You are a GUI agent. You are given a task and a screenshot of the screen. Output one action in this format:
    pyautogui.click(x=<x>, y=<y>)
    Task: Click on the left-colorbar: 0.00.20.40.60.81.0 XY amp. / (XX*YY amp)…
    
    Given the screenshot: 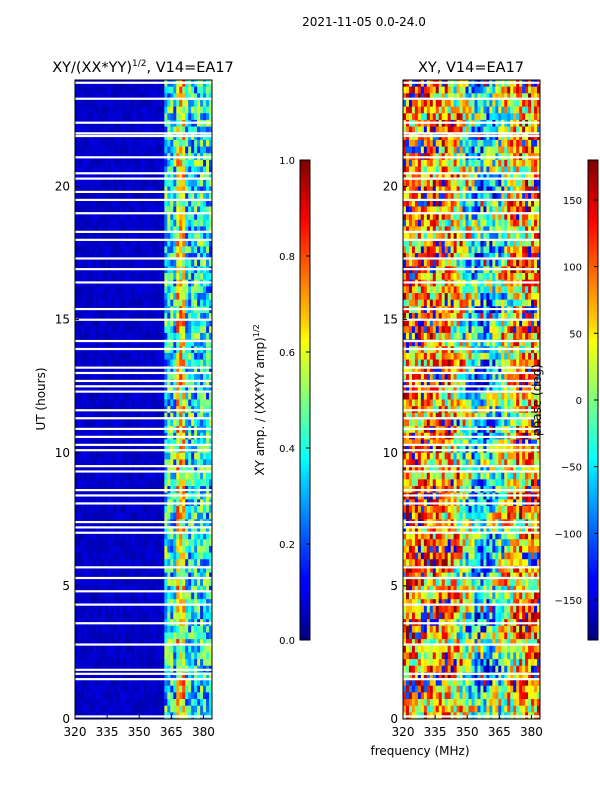 What is the action you would take?
    pyautogui.click(x=281, y=401)
    